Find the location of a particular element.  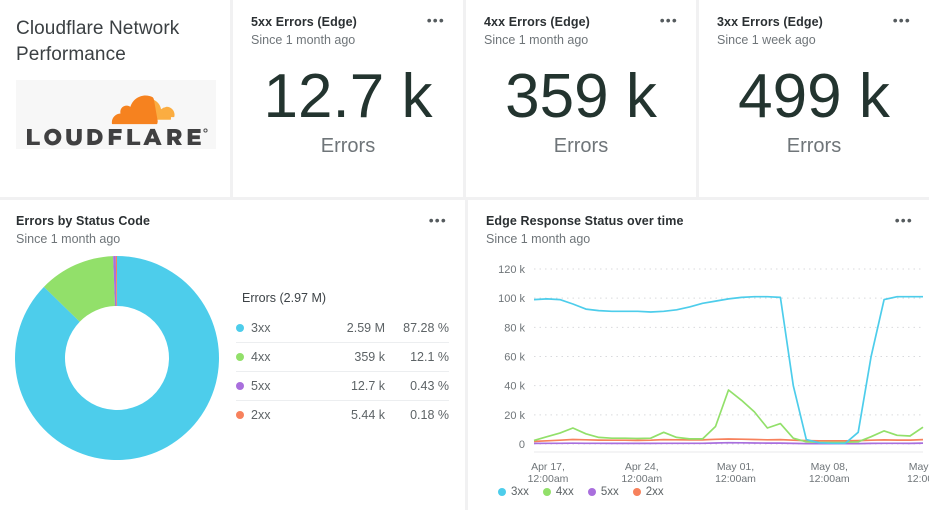

x-tick-label: Apr 24, is located at coordinates (642, 467).